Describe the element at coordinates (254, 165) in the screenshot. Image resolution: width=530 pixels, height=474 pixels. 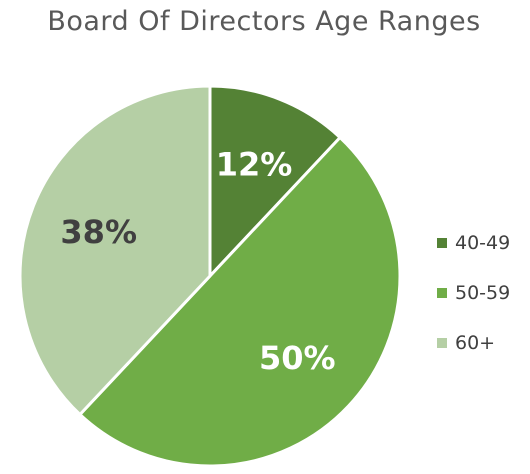
I see `data-label-40-49: 12%` at that location.